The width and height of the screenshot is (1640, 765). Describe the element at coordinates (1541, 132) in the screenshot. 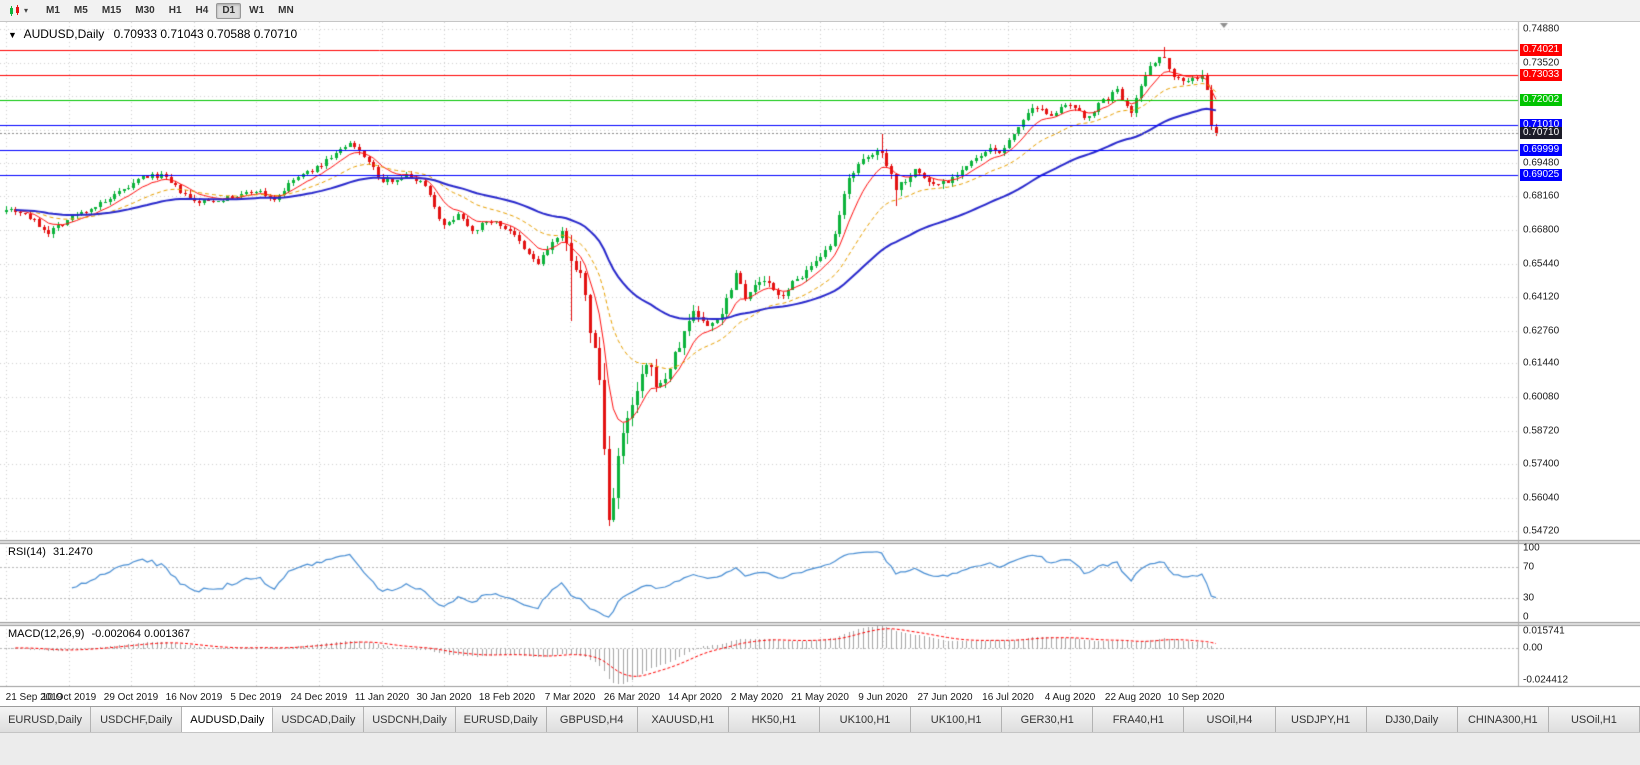

I see `current-price-tag: 0.70710` at that location.